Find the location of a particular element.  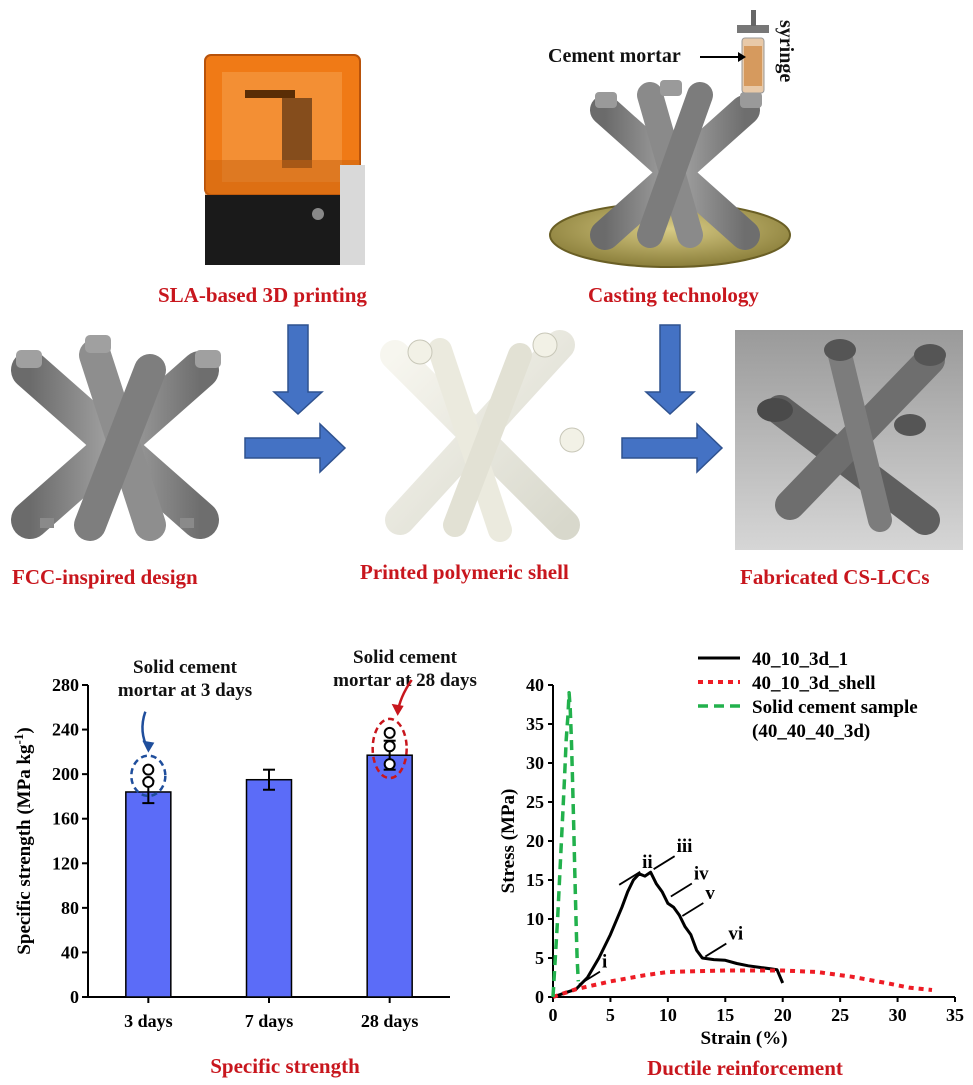

caption-casting: Casting technology is located at coordinates (673, 295).